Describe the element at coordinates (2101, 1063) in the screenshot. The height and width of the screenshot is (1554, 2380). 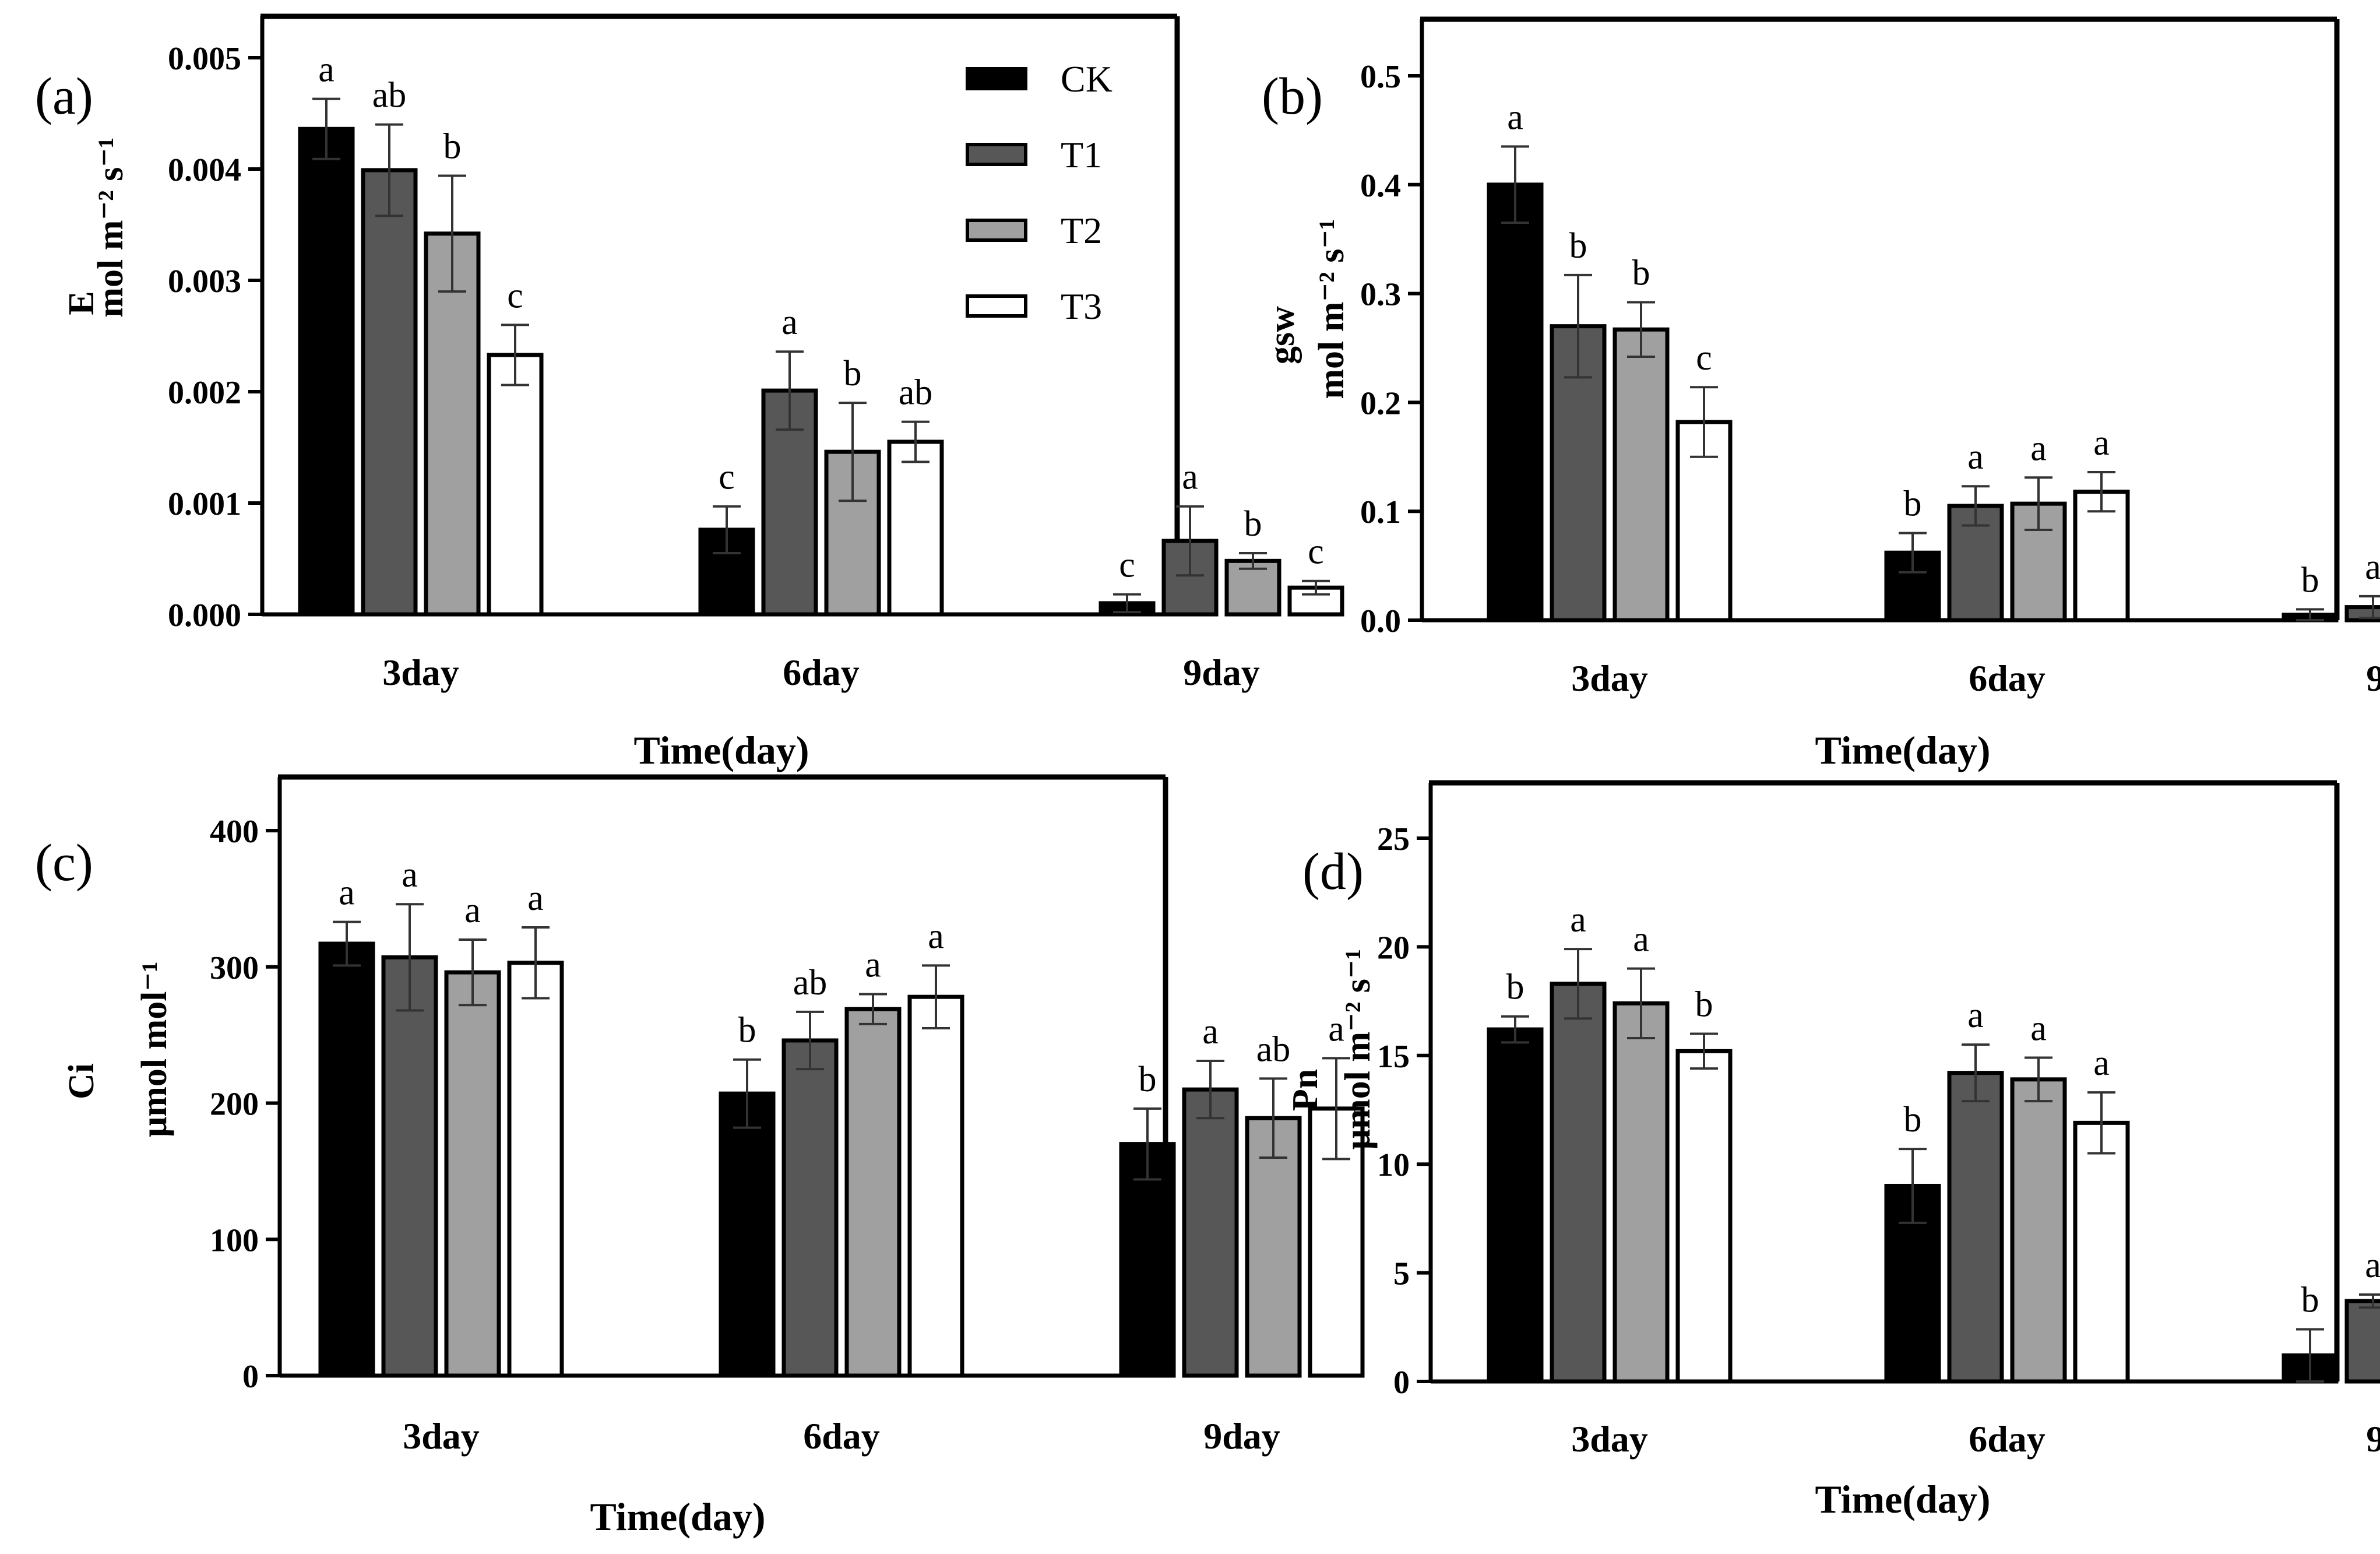
I see `panel-d-sig-letter-6day-T3: a` at that location.